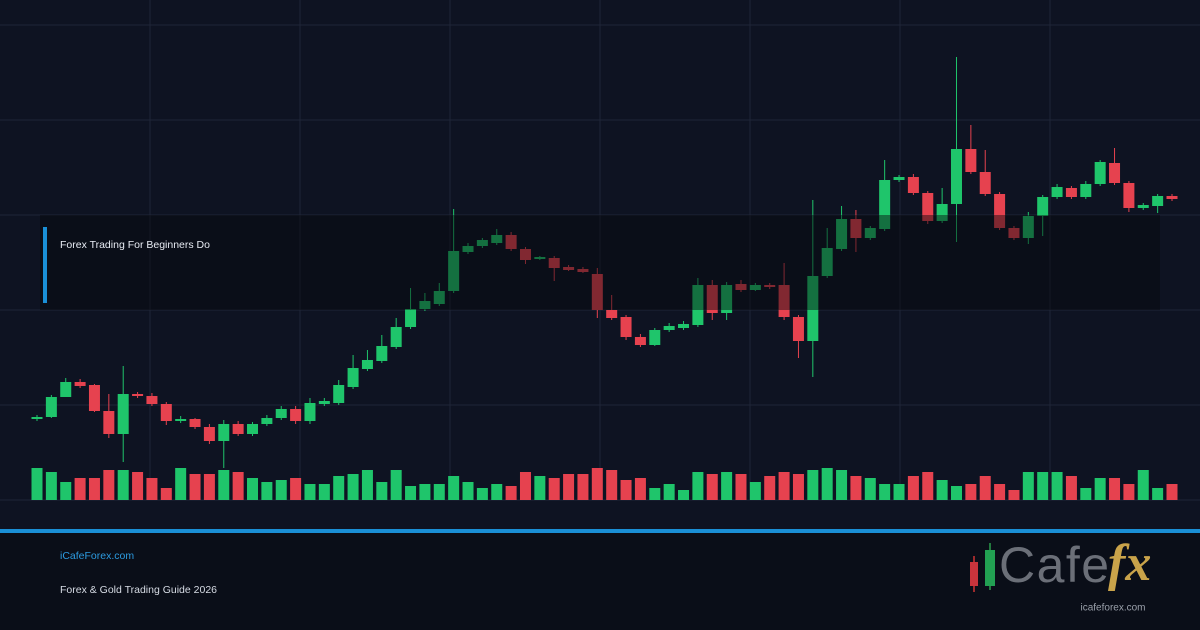 The image size is (1200, 630). What do you see at coordinates (1129, 563) in the screenshot?
I see `logo-accent: fx` at bounding box center [1129, 563].